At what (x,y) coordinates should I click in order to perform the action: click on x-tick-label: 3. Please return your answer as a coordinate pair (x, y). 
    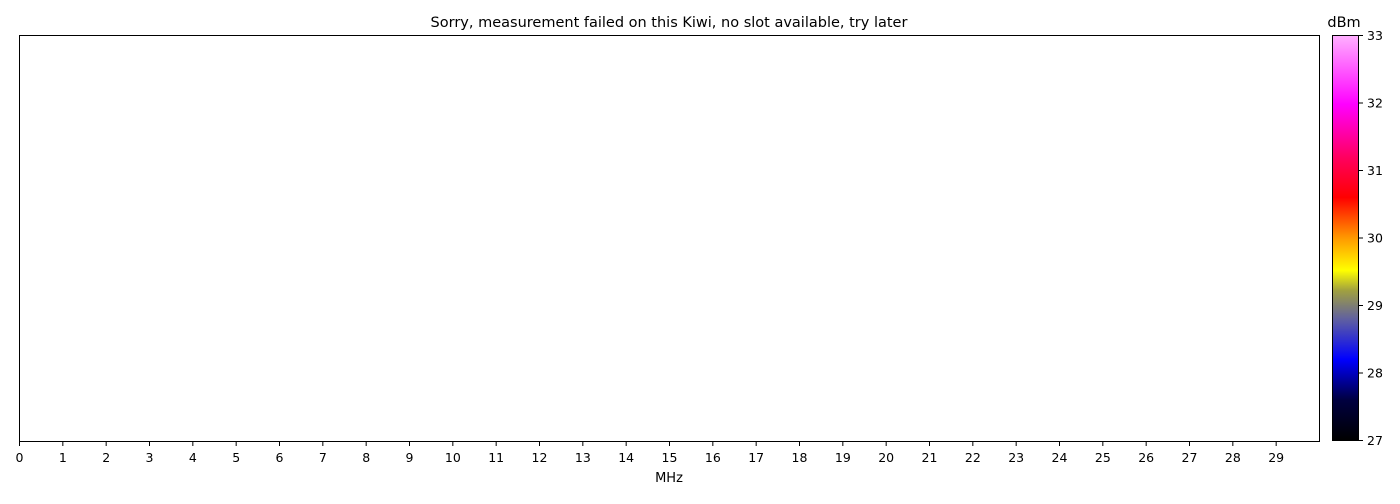
    Looking at the image, I should click on (150, 457).